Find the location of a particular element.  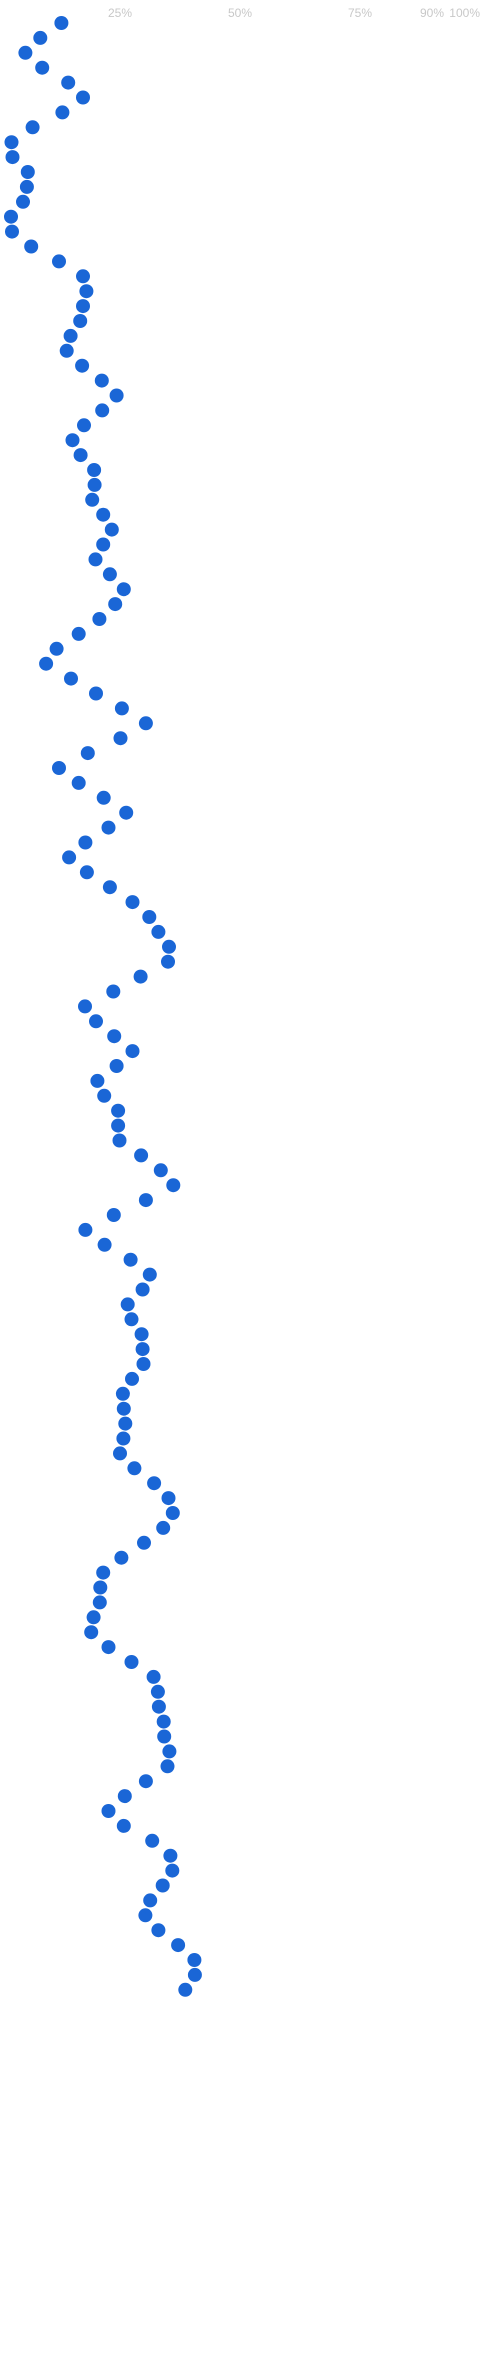

x-tick-label: 100% is located at coordinates (464, 13).